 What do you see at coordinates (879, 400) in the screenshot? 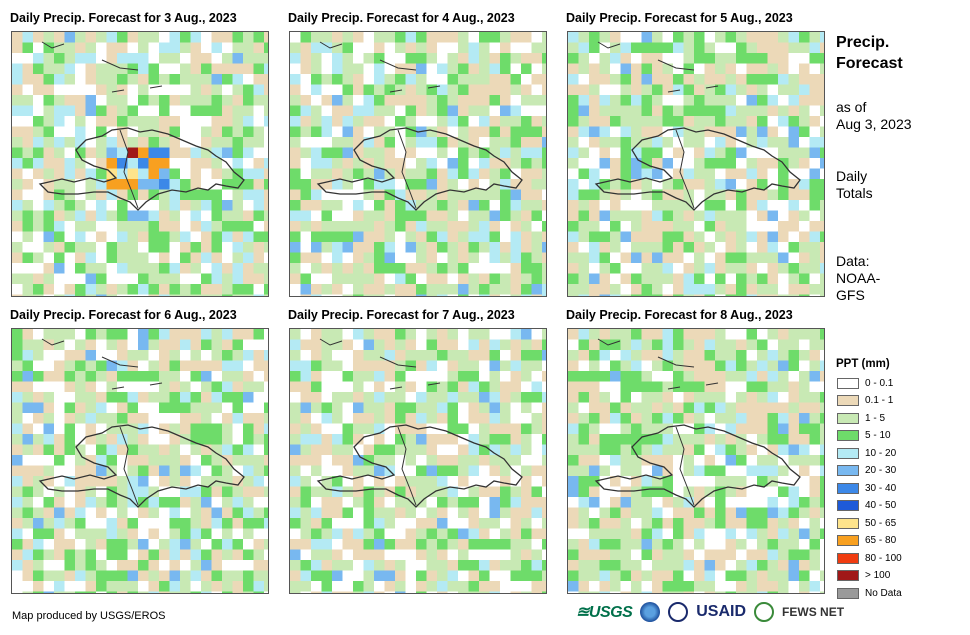
I see `legend-label: 0.1 - 1` at bounding box center [879, 400].